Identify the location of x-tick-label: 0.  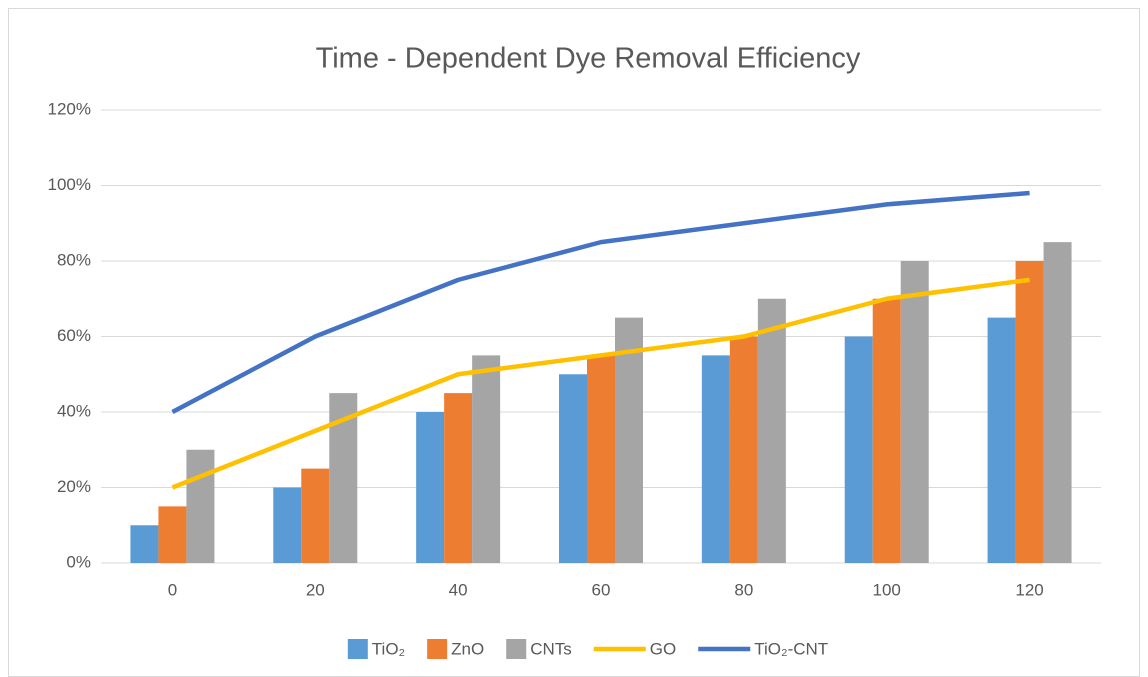
(172, 589).